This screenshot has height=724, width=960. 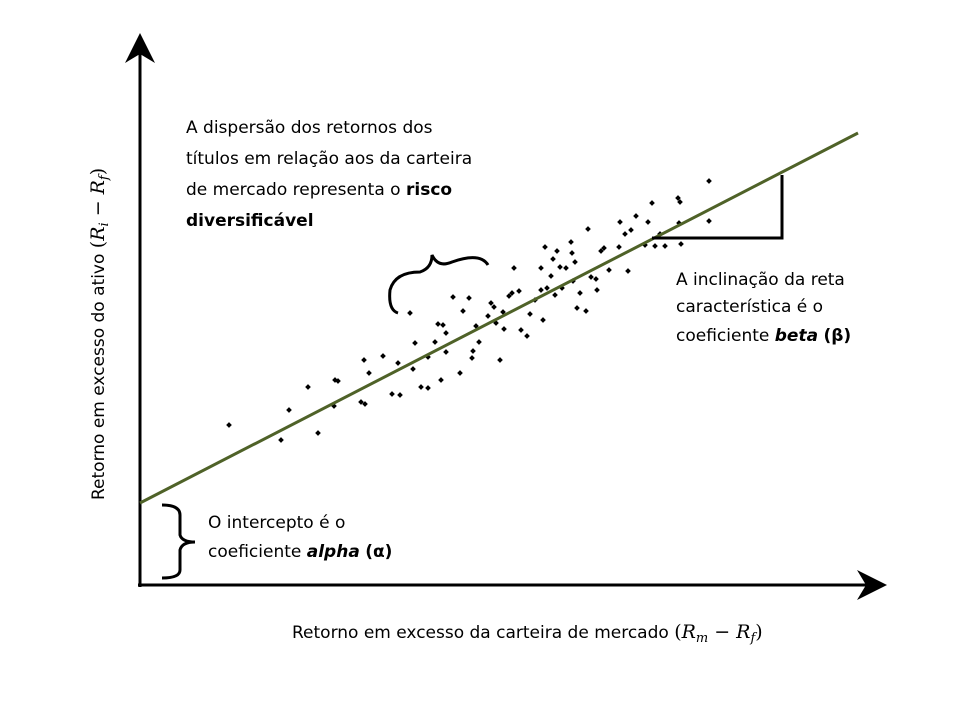 I want to click on text-span: de mercado representa o, so click(x=293, y=190).